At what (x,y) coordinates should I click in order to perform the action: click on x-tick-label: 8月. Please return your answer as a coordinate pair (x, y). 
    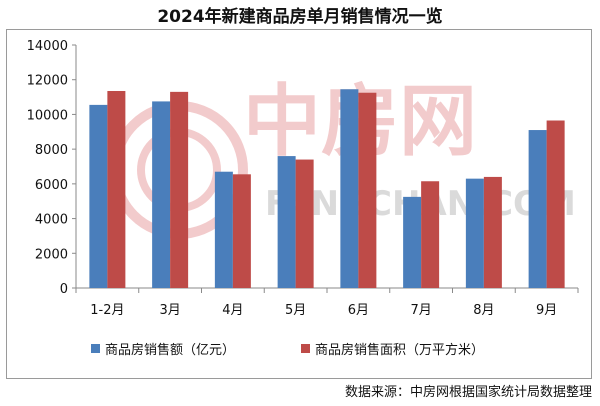
    Looking at the image, I should click on (483, 310).